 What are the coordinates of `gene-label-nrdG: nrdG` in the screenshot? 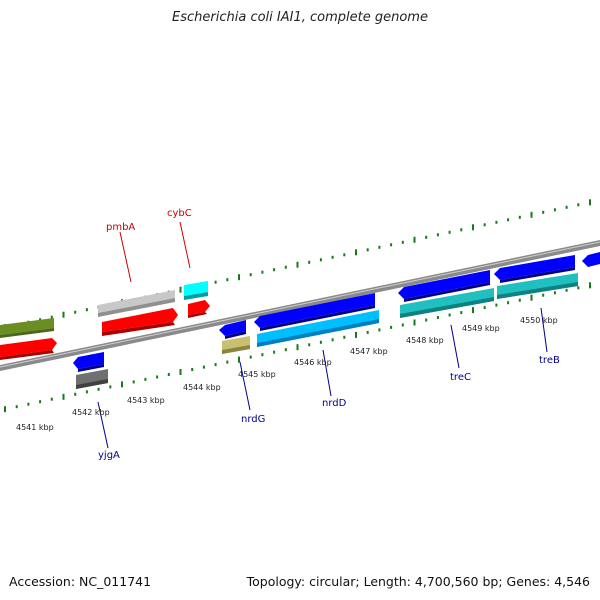 It's located at (253, 419).